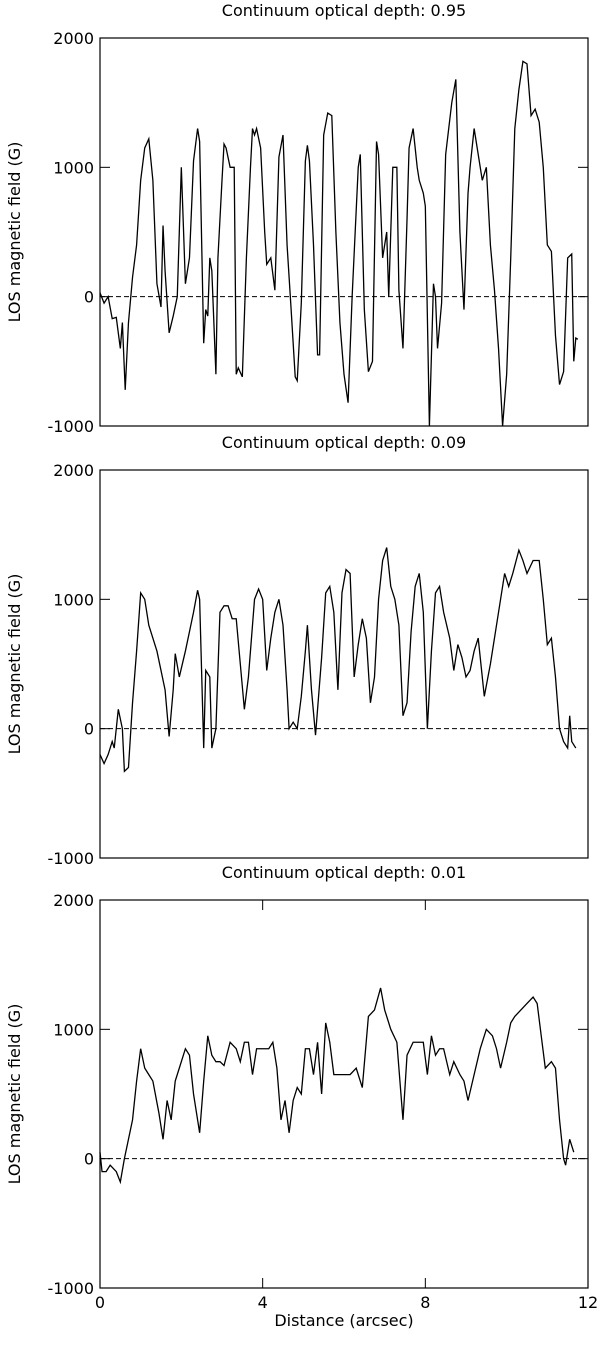 This screenshot has height=1349, width=600. What do you see at coordinates (588, 1302) in the screenshot?
I see `x-tick-label: 12` at bounding box center [588, 1302].